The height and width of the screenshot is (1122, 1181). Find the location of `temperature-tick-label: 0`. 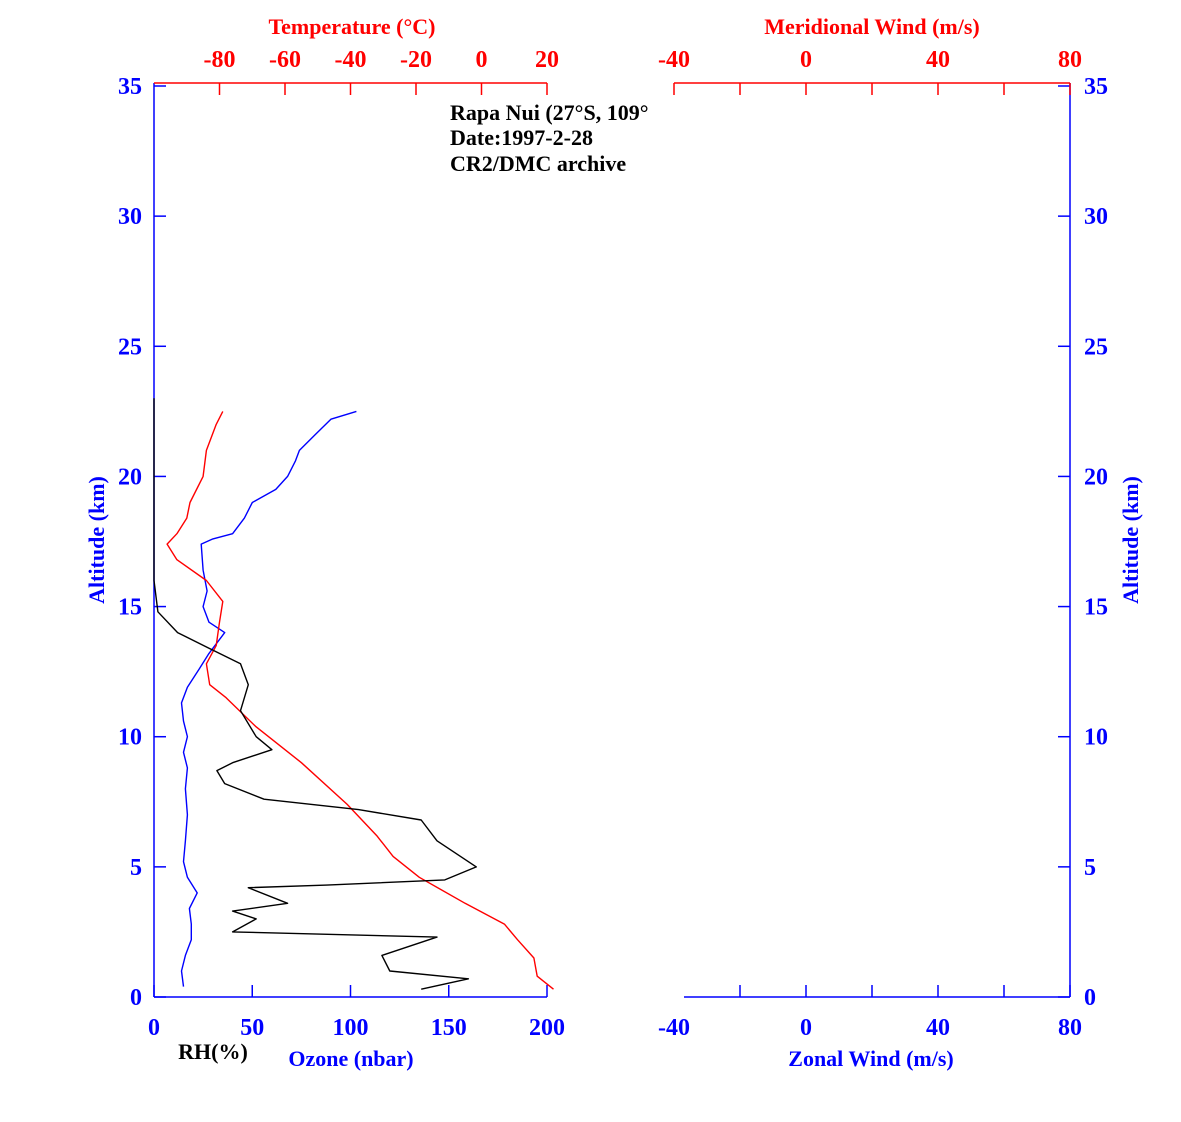

temperature-tick-label: 0 is located at coordinates (482, 60).